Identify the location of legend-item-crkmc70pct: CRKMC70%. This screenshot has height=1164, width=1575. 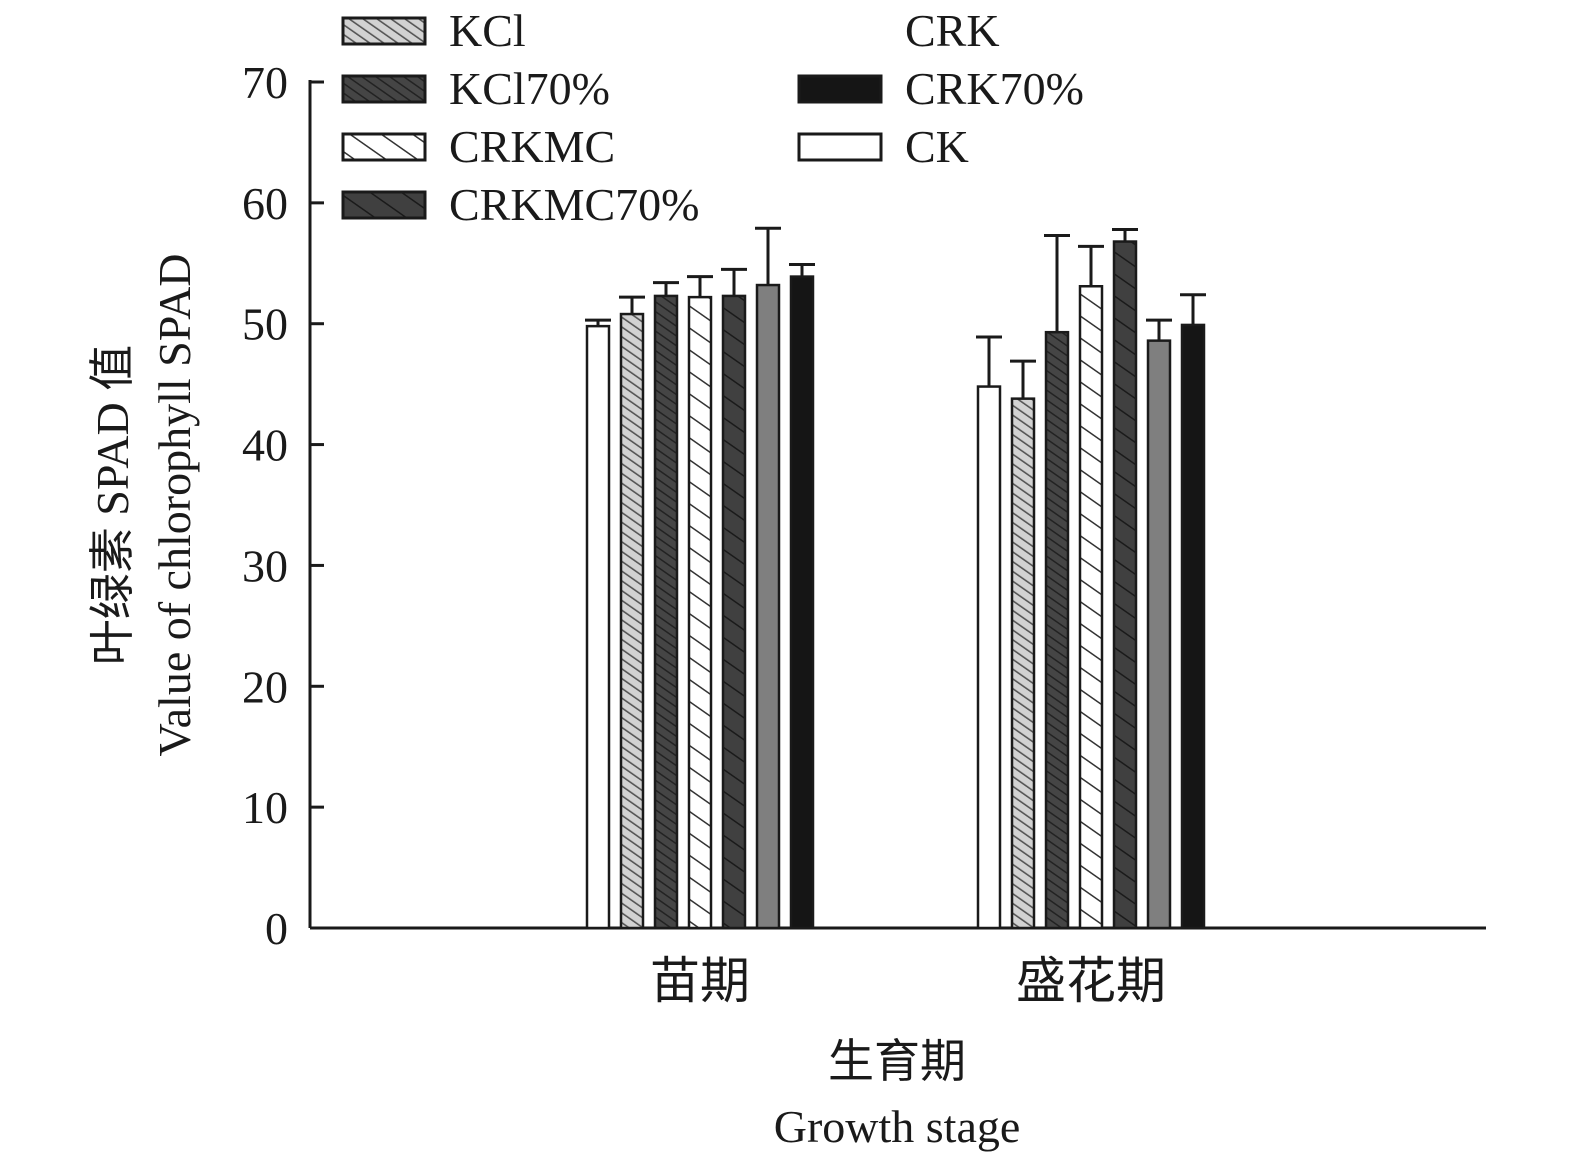
(520, 204).